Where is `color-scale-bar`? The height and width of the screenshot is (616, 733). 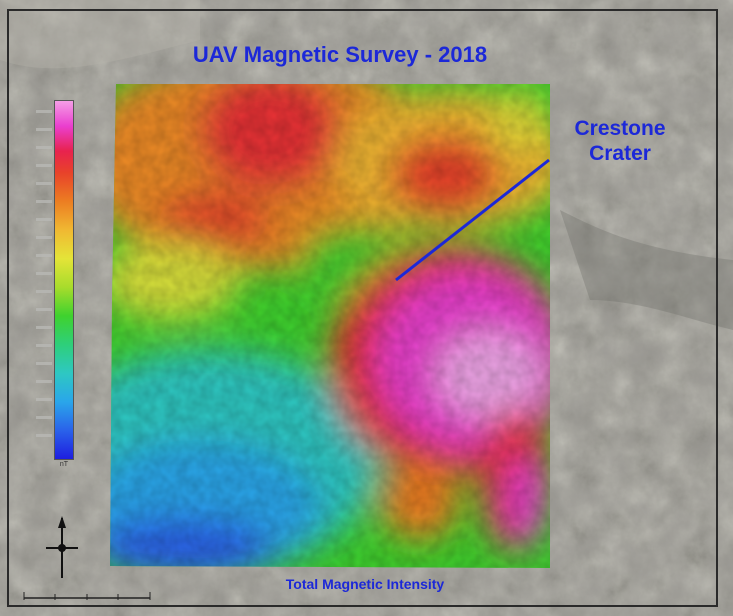 color-scale-bar is located at coordinates (64, 280).